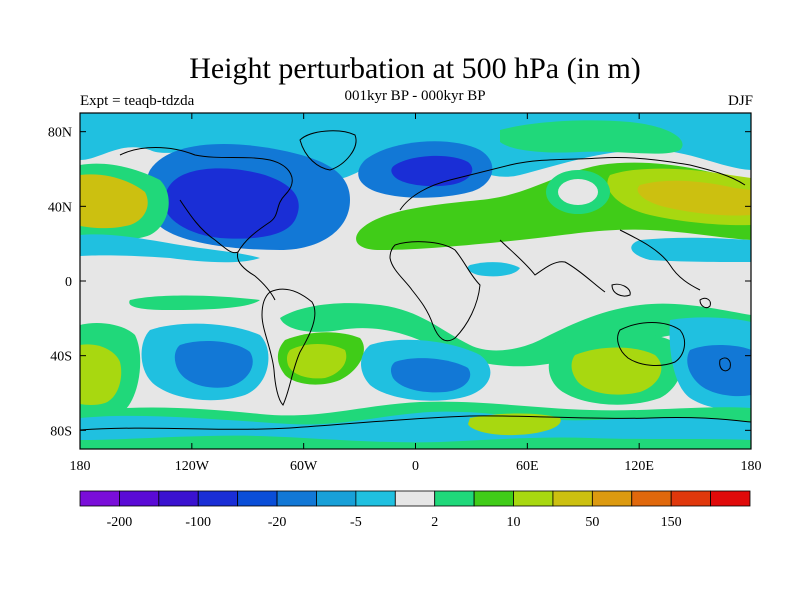  I want to click on y-tick-label: 40N, so click(60, 207).